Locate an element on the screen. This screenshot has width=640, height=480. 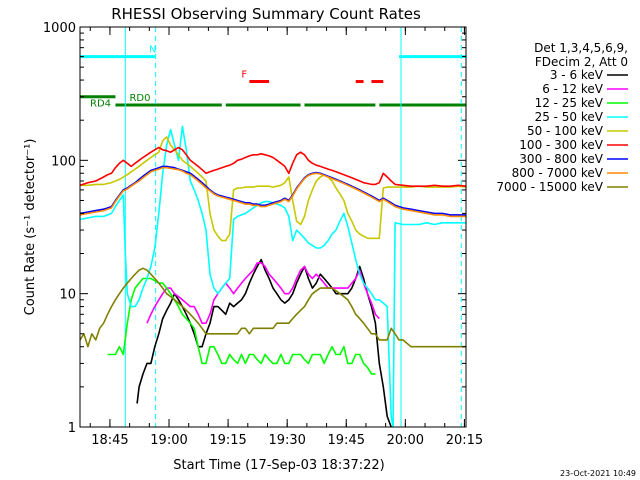
series-300-800-kev is located at coordinates (272, 190).